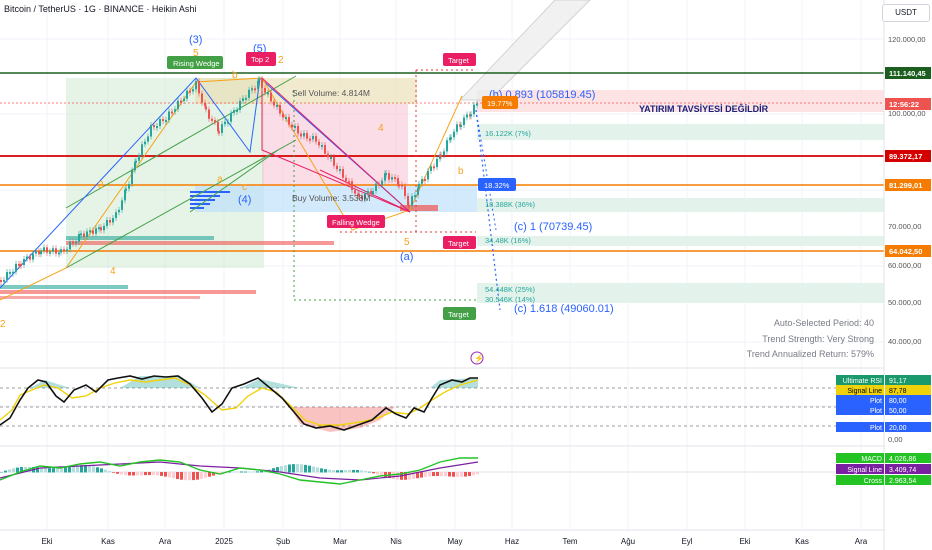 This screenshot has height=550, width=932. Describe the element at coordinates (818, 339) in the screenshot. I see `trend-strength: Trend Strength: Very Strong` at that location.